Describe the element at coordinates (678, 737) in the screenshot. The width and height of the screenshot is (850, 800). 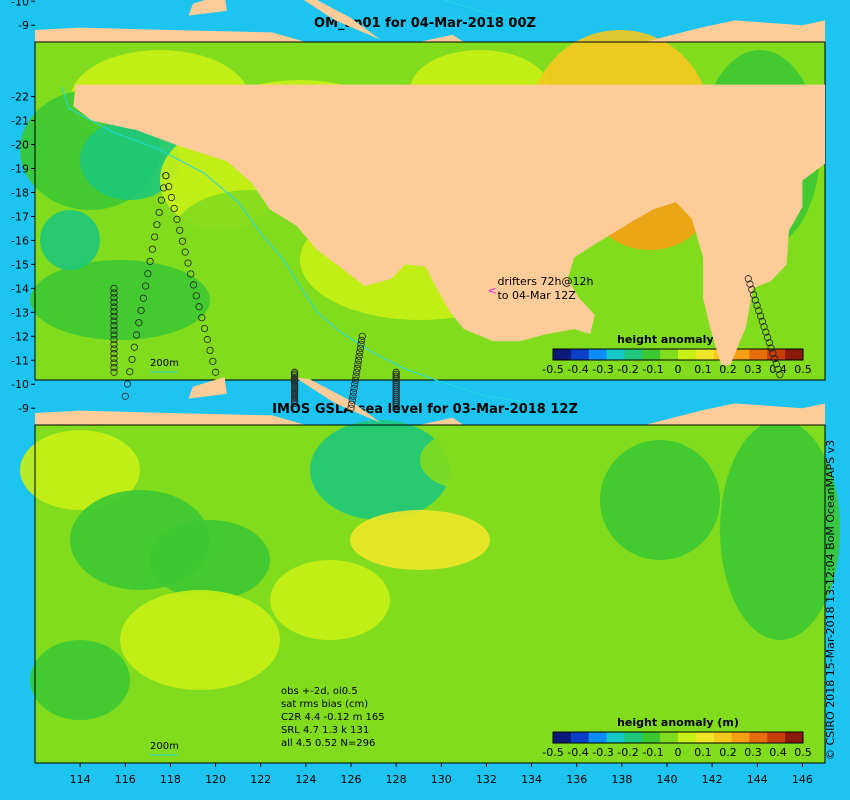
I see `colorbar-frame` at that location.